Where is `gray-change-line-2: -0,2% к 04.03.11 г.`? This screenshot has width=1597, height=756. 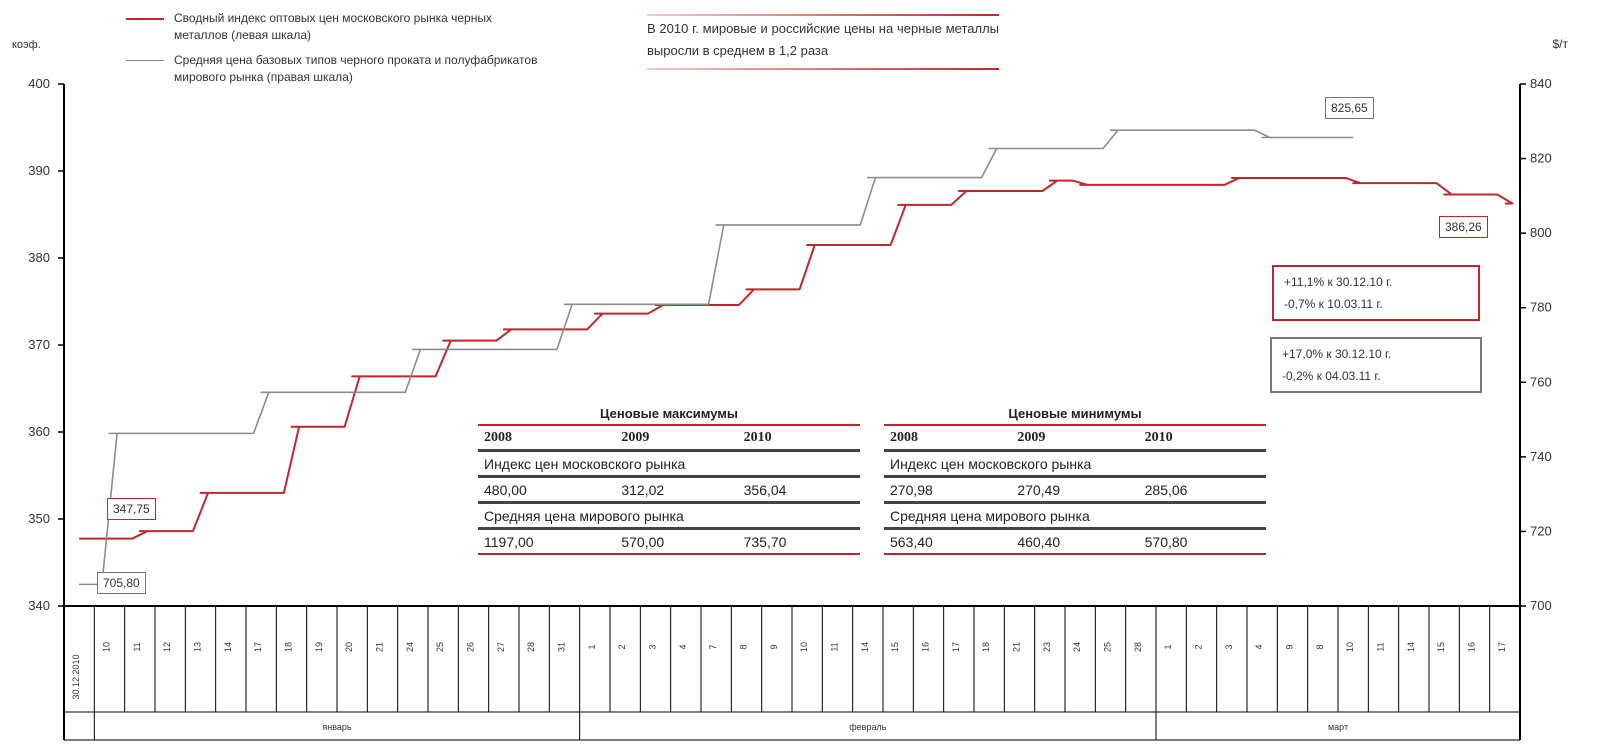 gray-change-line-2: -0,2% к 04.03.11 г. is located at coordinates (1331, 376).